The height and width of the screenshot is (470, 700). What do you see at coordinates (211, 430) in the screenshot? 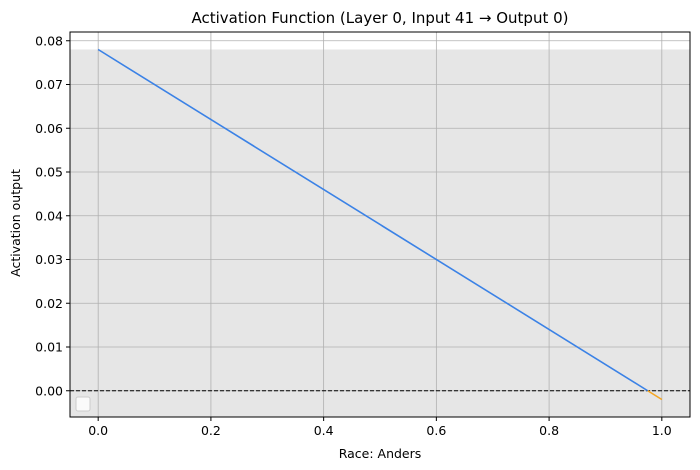
I see `x-tick-label-1: 0.2` at bounding box center [211, 430].